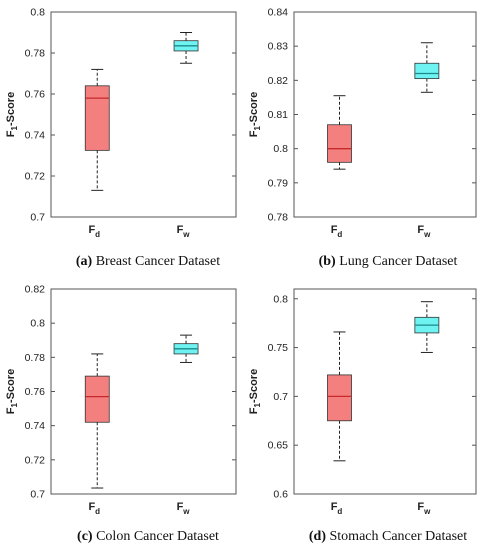 The image size is (485, 550). I want to click on y-tick-label: 0.81, so click(278, 115).